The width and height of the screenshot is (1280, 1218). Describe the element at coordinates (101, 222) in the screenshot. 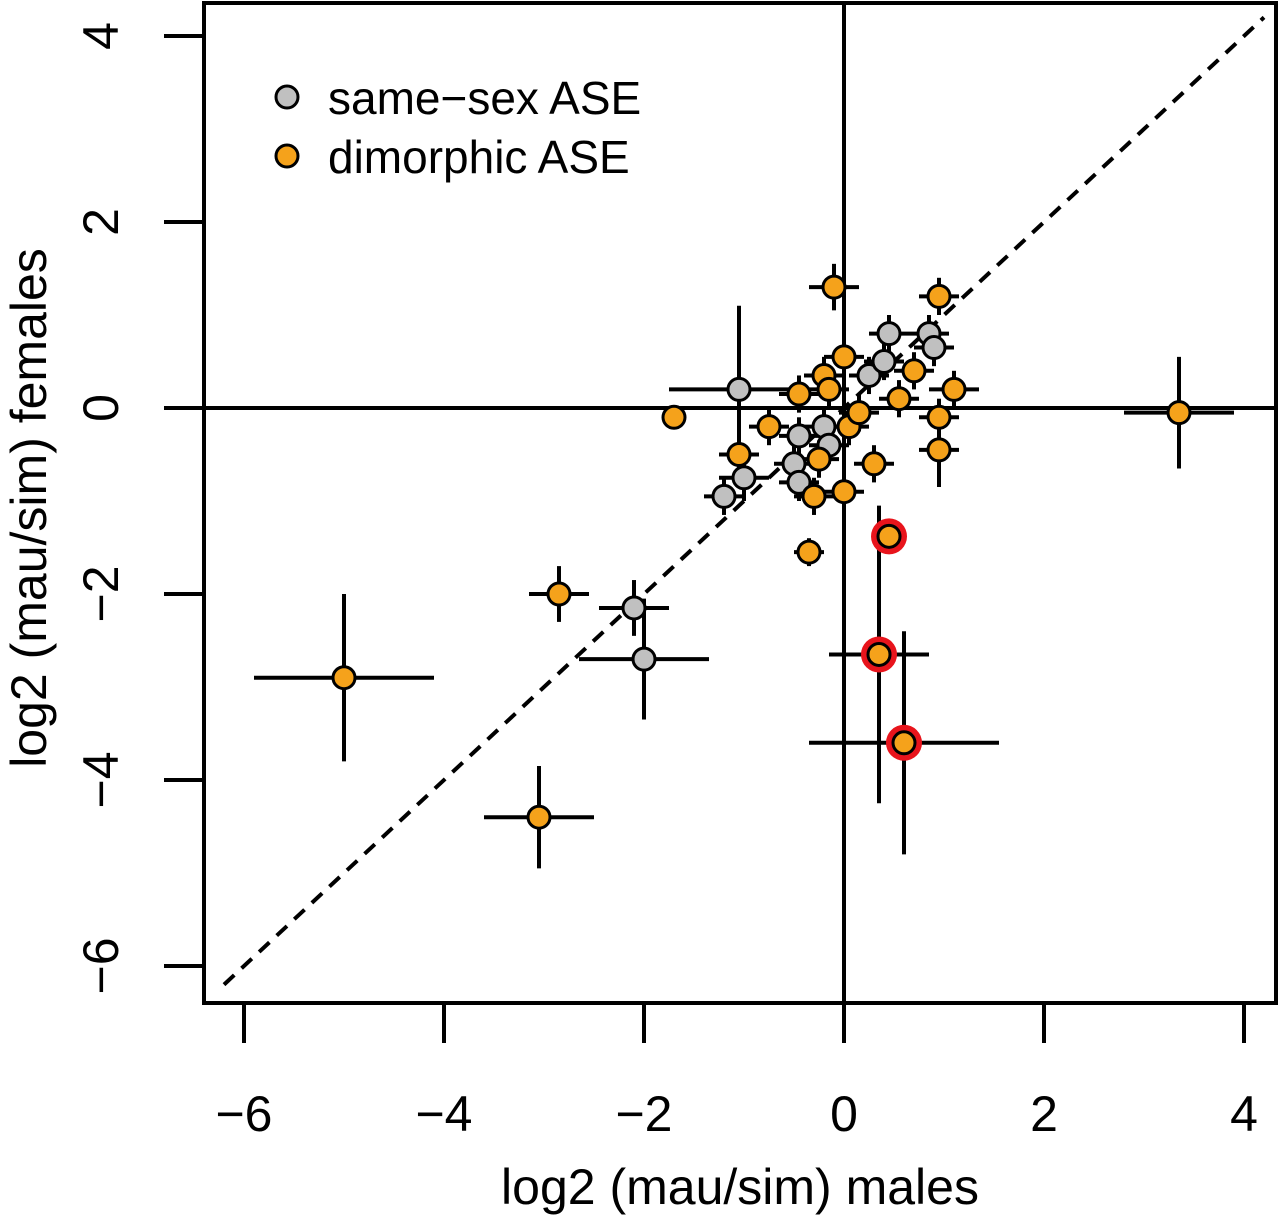

I see `y-tick-label: 2` at that location.